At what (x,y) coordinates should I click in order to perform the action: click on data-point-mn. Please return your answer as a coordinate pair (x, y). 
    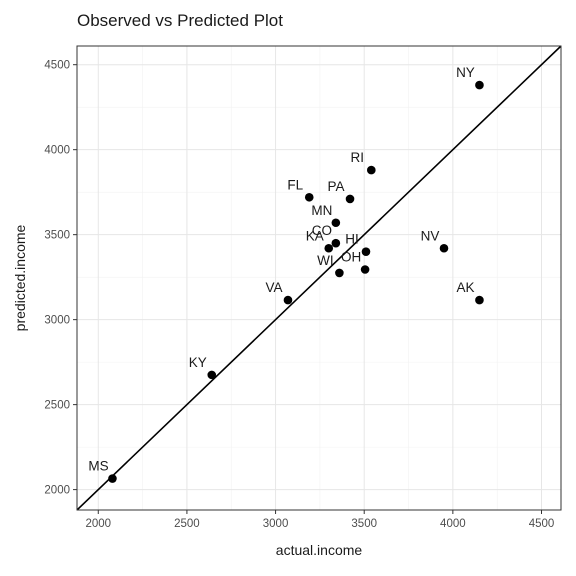
    Looking at the image, I should click on (336, 223).